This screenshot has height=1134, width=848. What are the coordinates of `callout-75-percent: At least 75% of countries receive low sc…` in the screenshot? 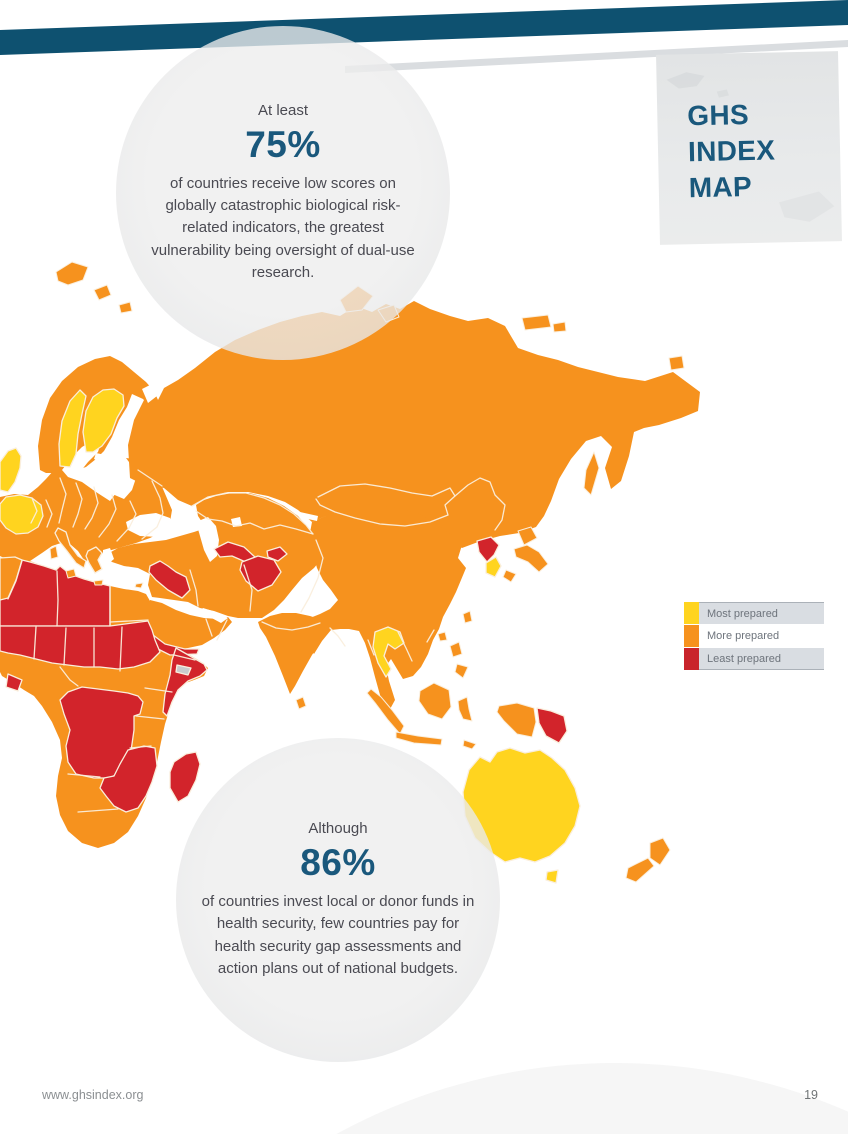 It's located at (283, 193).